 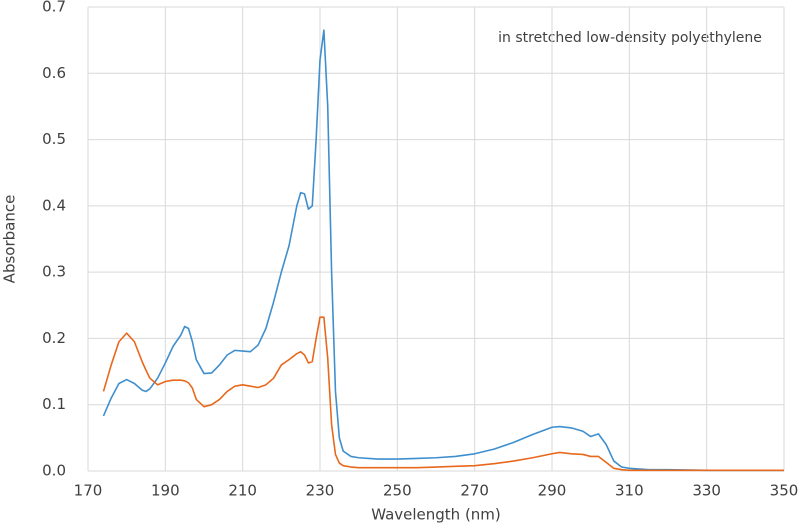 What do you see at coordinates (88, 491) in the screenshot?
I see `x-tick-label: 170` at bounding box center [88, 491].